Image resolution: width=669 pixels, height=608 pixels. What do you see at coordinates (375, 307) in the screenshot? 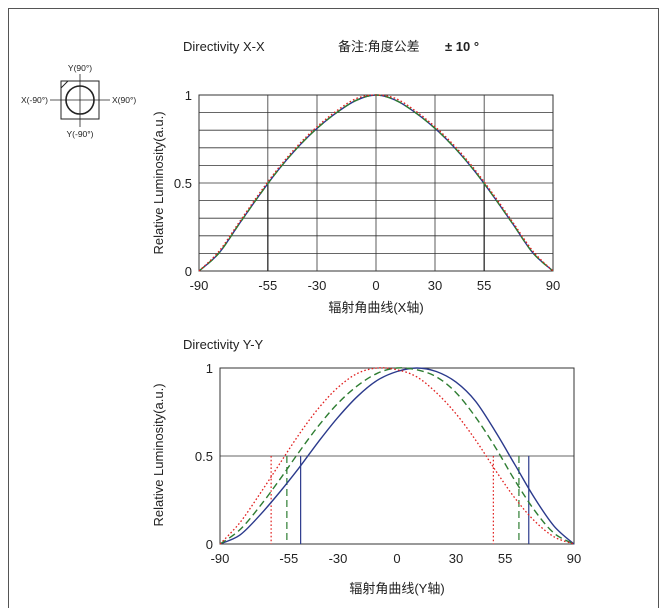
I see `x-axis-label: 辐射角曲线(X轴)` at bounding box center [375, 307].